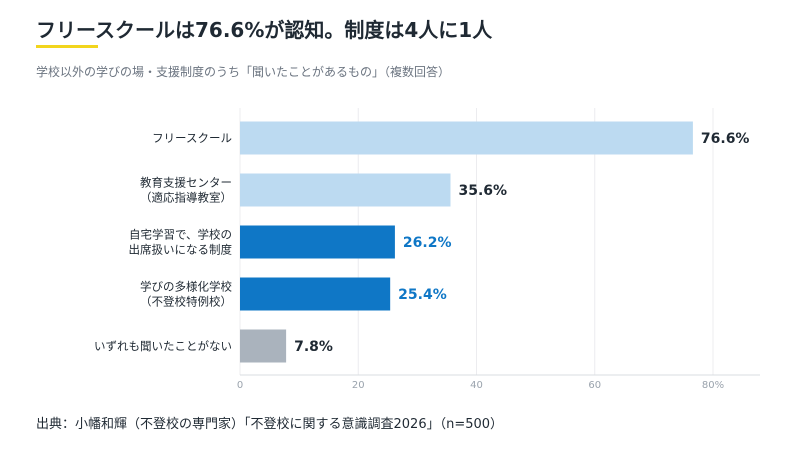 This screenshot has width=800, height=449. What do you see at coordinates (482, 191) in the screenshot?
I see `data-label: 35.6%` at bounding box center [482, 191].